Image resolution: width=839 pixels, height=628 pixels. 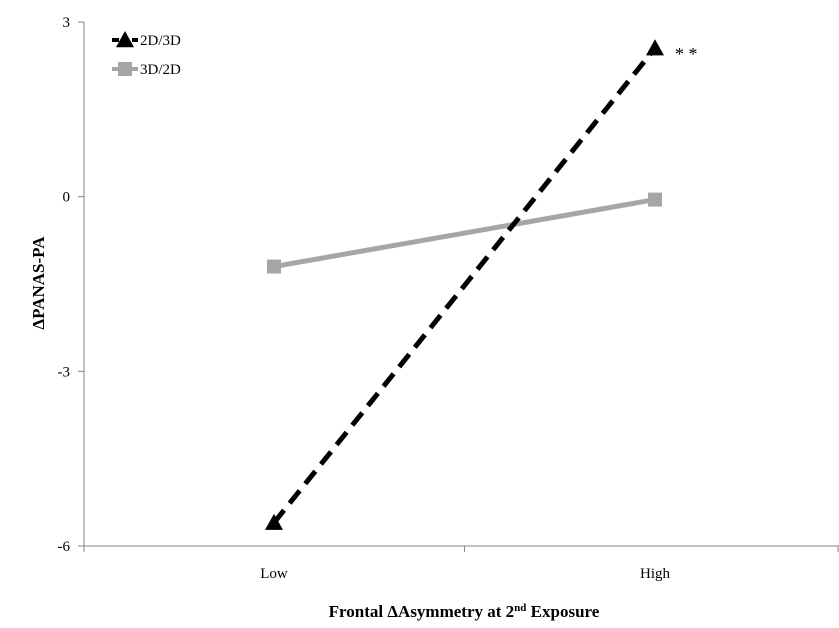 What do you see at coordinates (520, 608) in the screenshot?
I see `x-axis-title-sup: nd` at bounding box center [520, 608].